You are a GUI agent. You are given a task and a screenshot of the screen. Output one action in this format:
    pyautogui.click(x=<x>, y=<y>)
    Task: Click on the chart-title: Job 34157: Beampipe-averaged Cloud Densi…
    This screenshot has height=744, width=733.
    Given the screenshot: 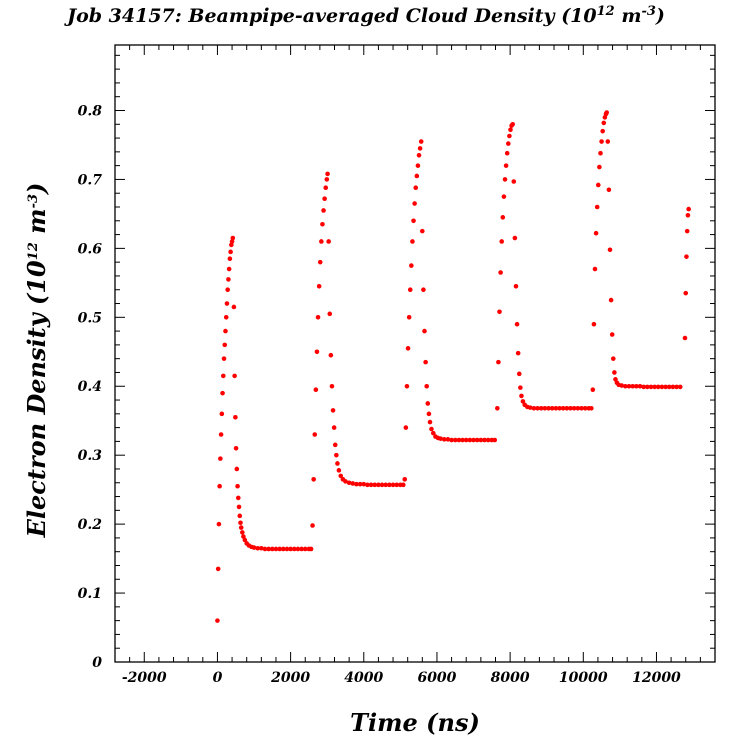 What is the action you would take?
    pyautogui.click(x=364, y=15)
    